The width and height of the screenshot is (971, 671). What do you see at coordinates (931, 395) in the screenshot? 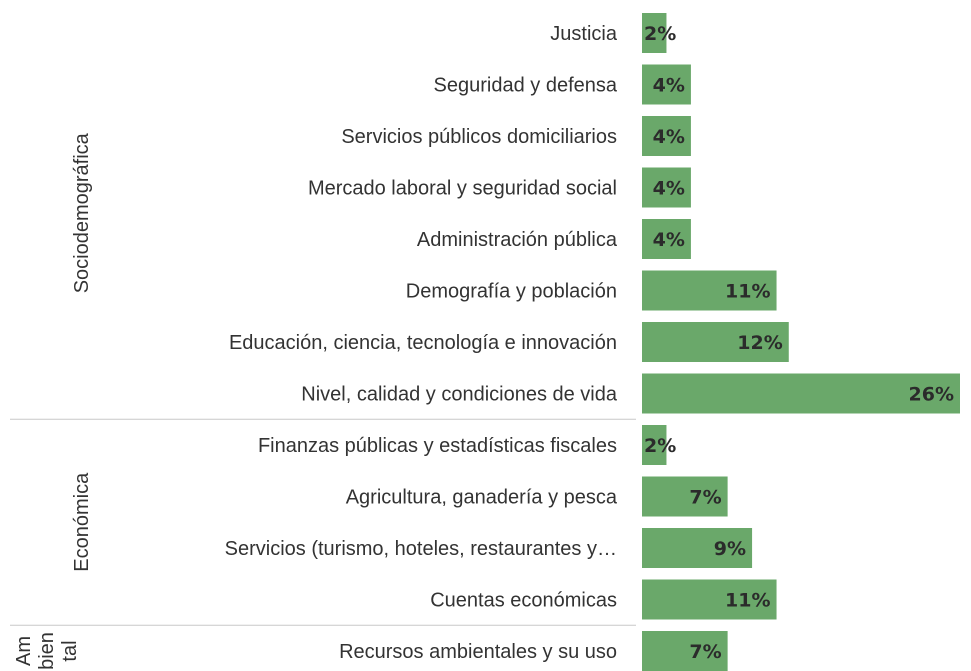
I see `value-label: 26%` at bounding box center [931, 395].